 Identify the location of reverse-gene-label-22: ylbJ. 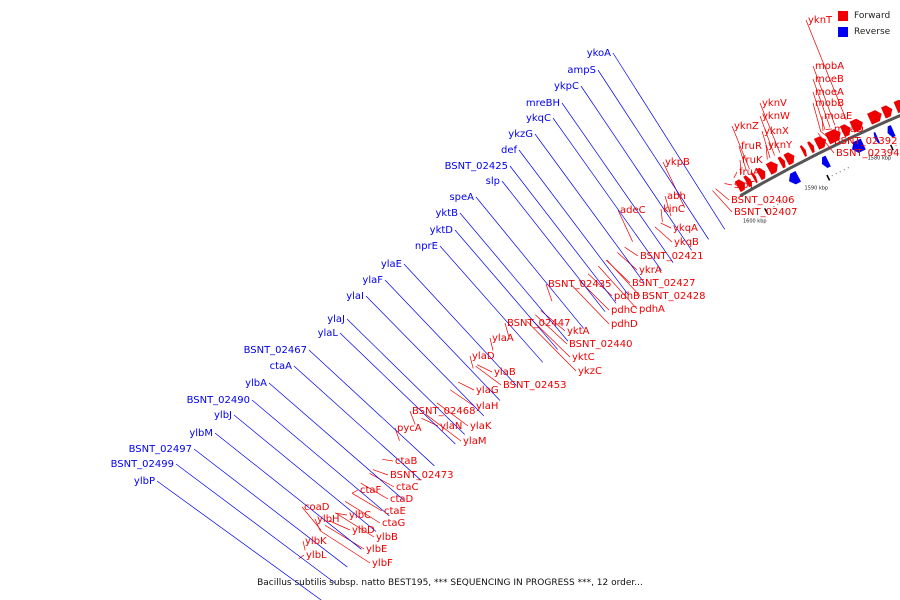
(223, 415).